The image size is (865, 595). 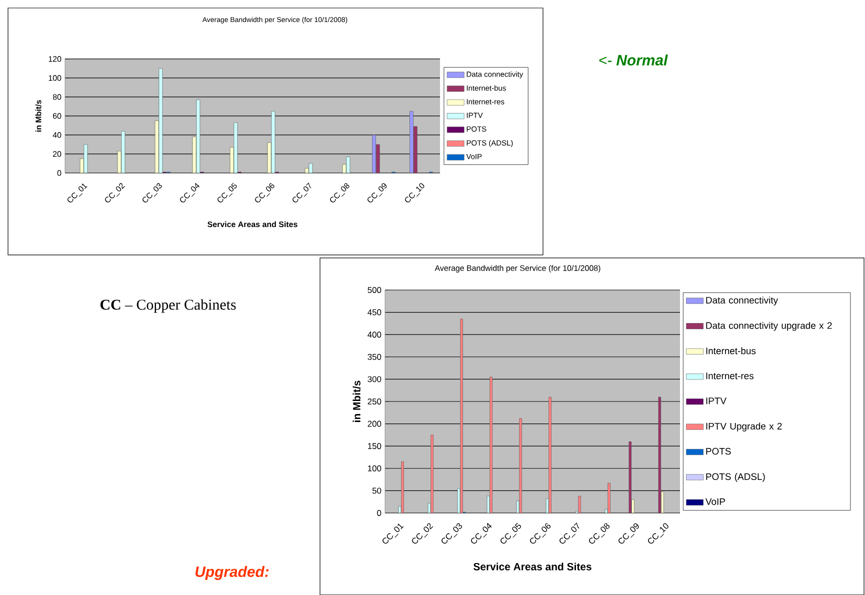 What do you see at coordinates (379, 513) in the screenshot?
I see `y-tick-label: 0` at bounding box center [379, 513].